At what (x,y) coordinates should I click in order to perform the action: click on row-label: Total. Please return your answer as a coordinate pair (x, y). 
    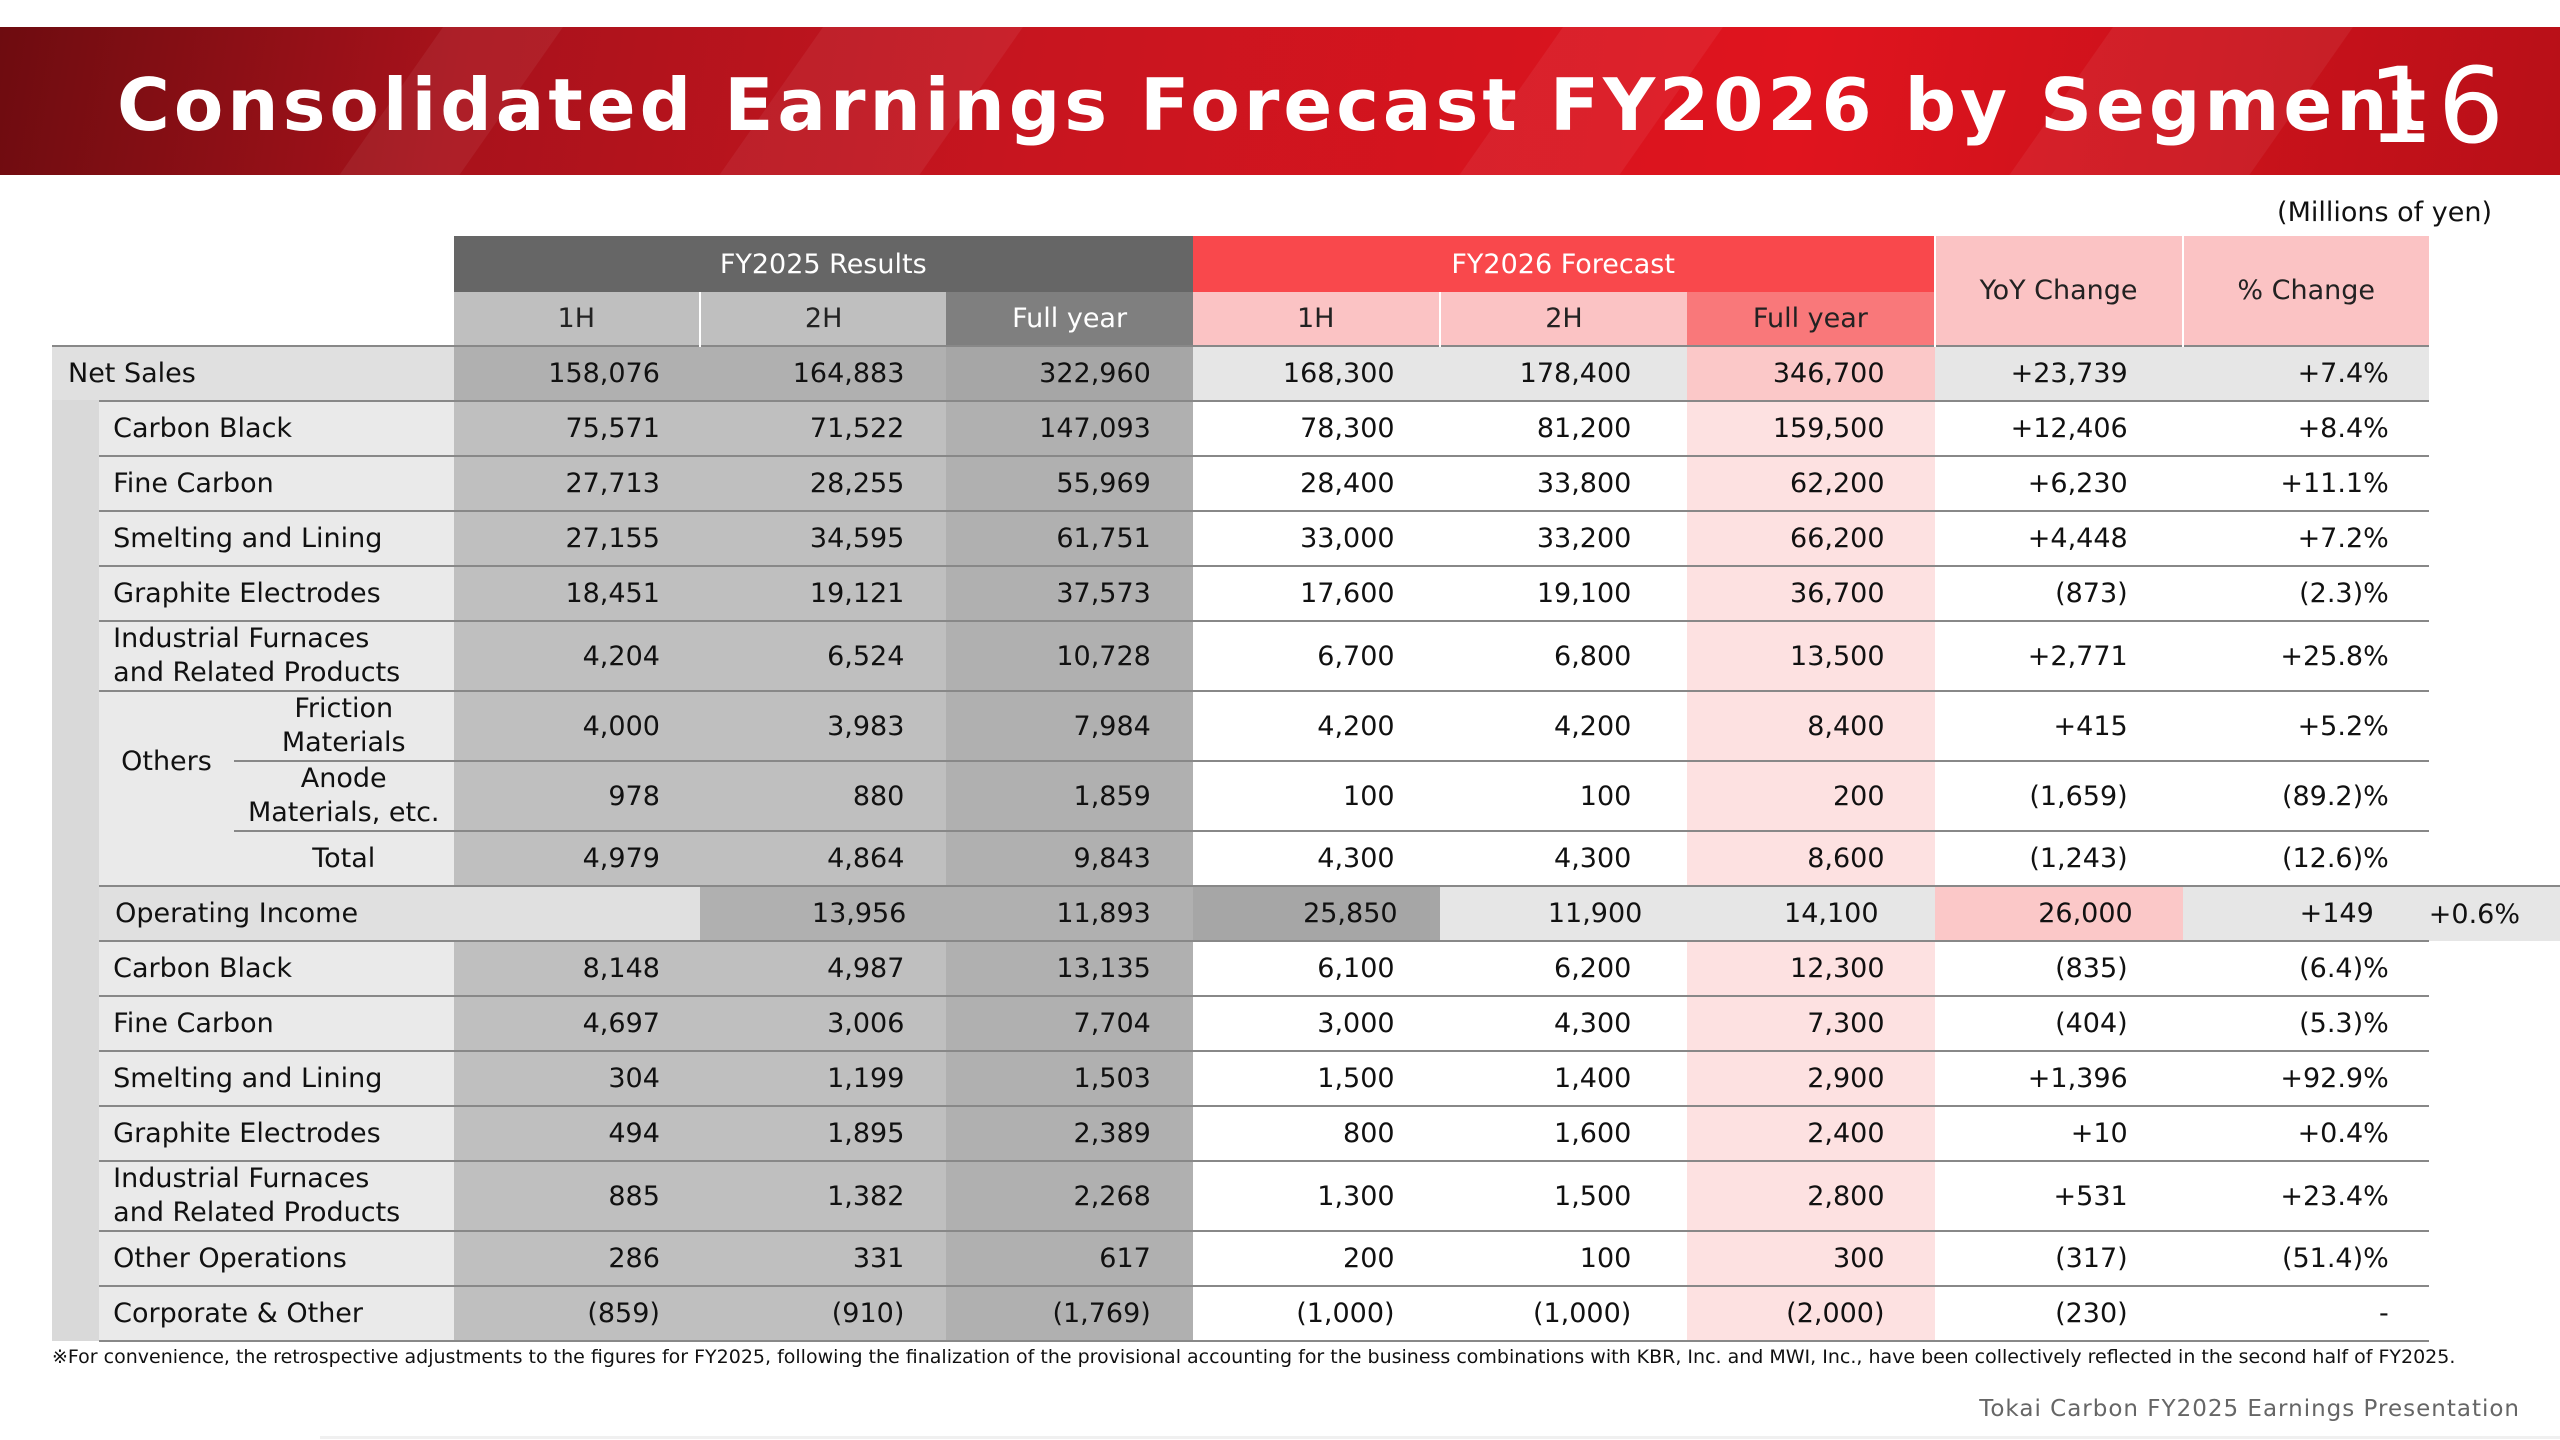
    Looking at the image, I should click on (343, 858).